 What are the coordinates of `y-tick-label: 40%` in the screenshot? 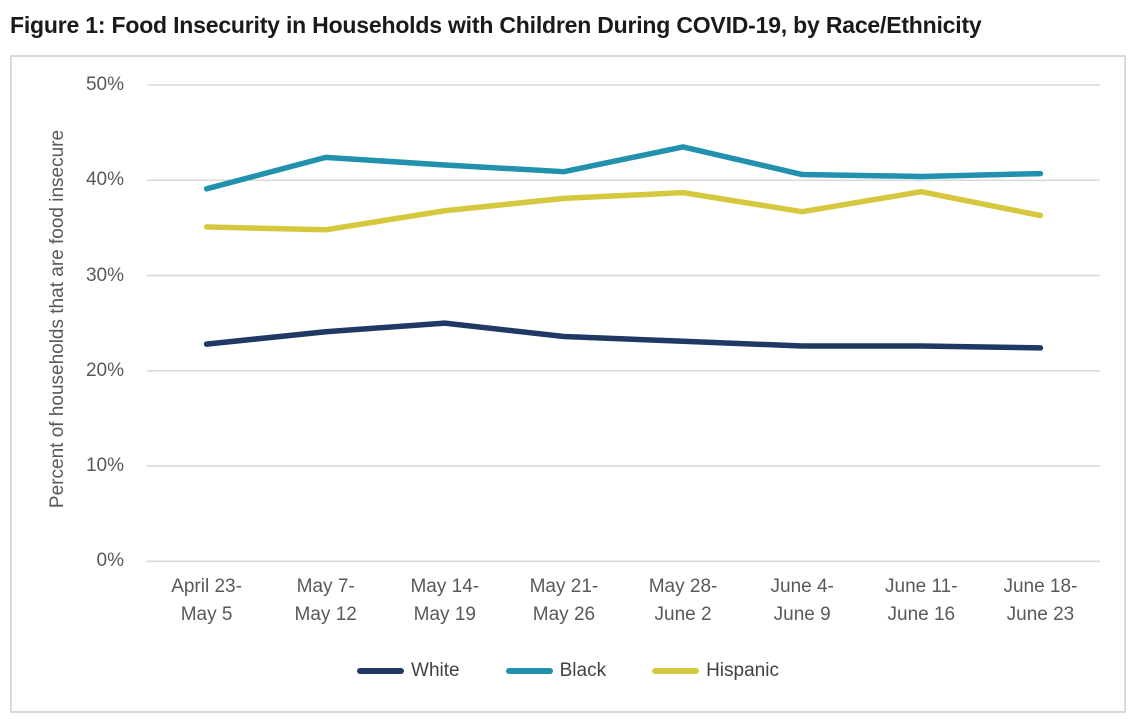 It's located at (104, 180).